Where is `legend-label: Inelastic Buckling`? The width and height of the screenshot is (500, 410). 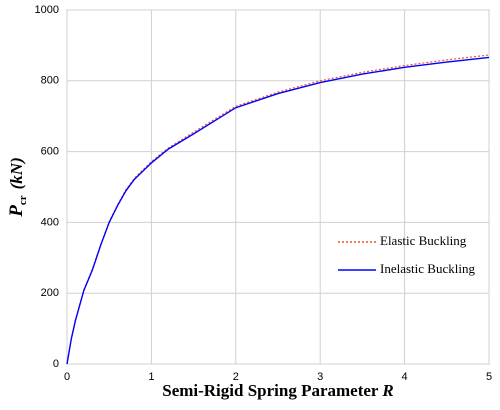
legend-label: Inelastic Buckling is located at coordinates (427, 268).